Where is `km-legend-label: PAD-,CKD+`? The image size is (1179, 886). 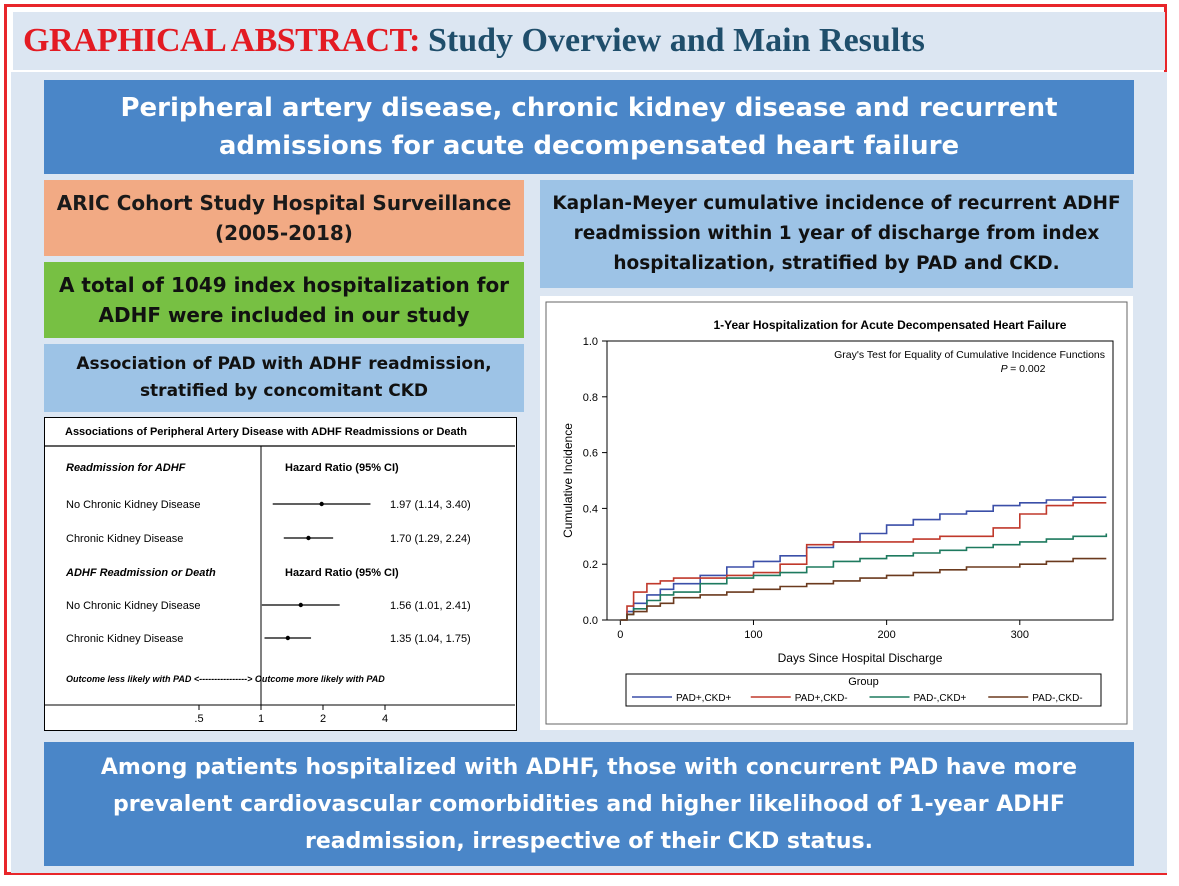
km-legend-label: PAD-,CKD+ is located at coordinates (940, 698).